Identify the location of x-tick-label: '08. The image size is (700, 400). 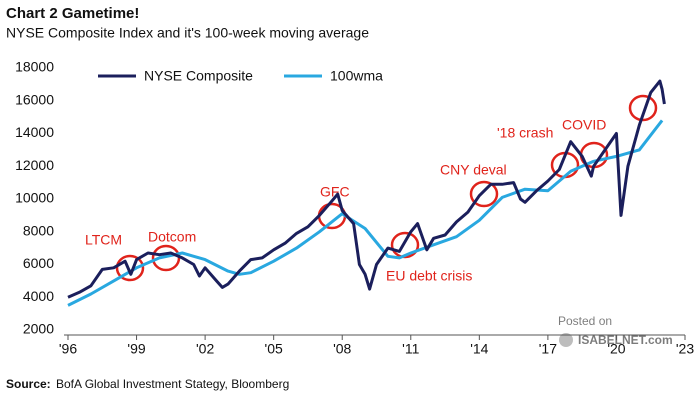
(342, 349).